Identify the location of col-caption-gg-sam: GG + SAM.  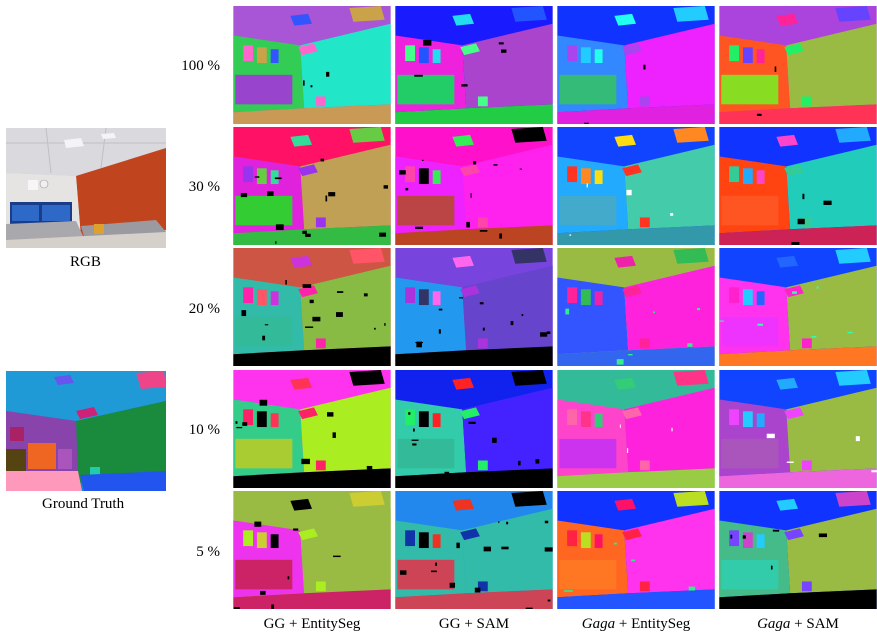
(474, 624).